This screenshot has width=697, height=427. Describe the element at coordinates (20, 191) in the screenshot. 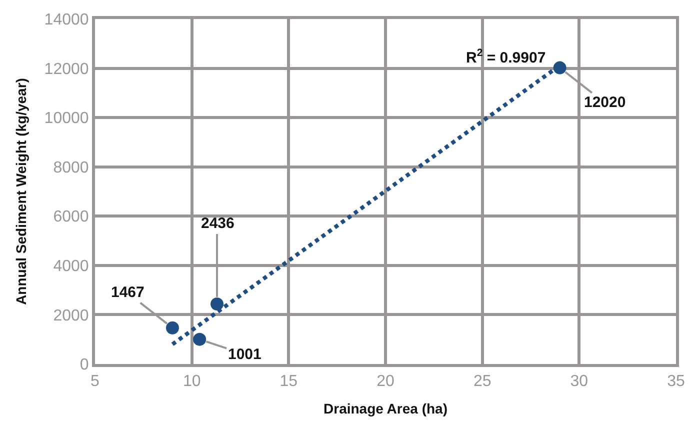

I see `y-axis-title: Annual Sediment Weight (kg/year)` at that location.